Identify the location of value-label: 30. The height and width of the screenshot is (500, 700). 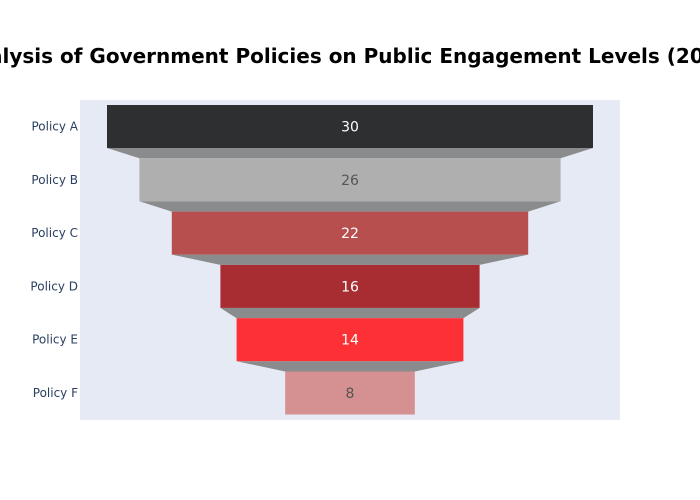
(350, 128).